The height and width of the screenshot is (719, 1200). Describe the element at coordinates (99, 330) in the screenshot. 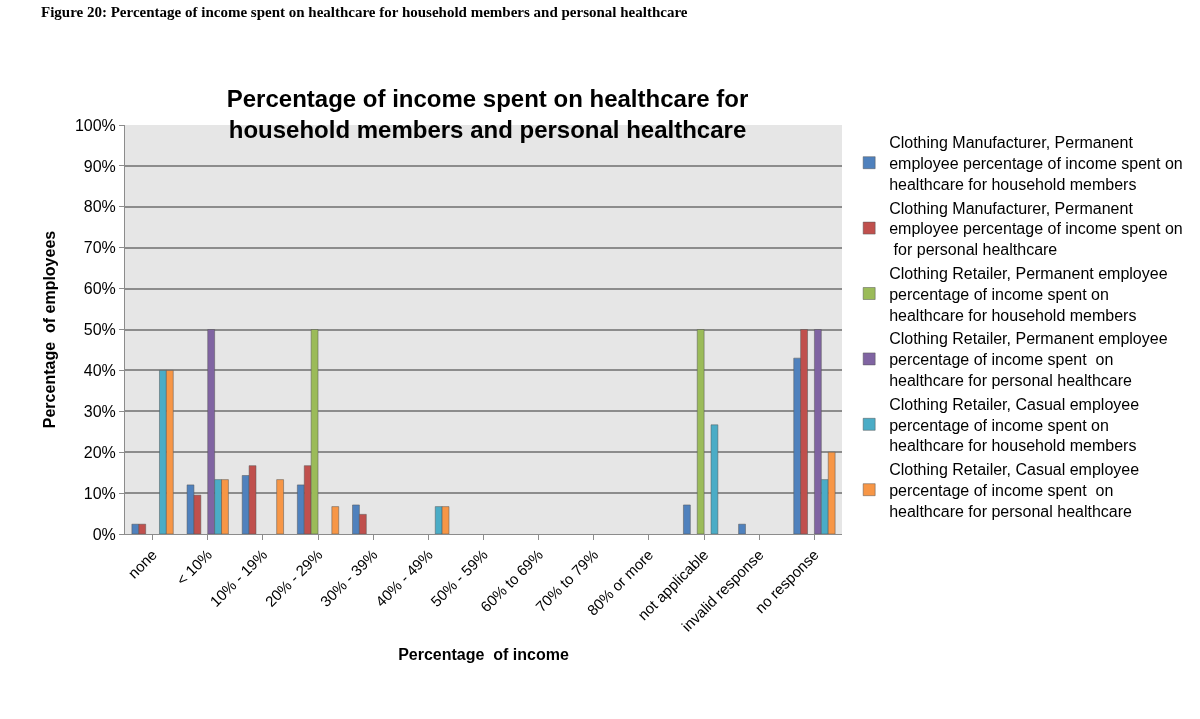

I see `y-tick-label: 50%` at that location.